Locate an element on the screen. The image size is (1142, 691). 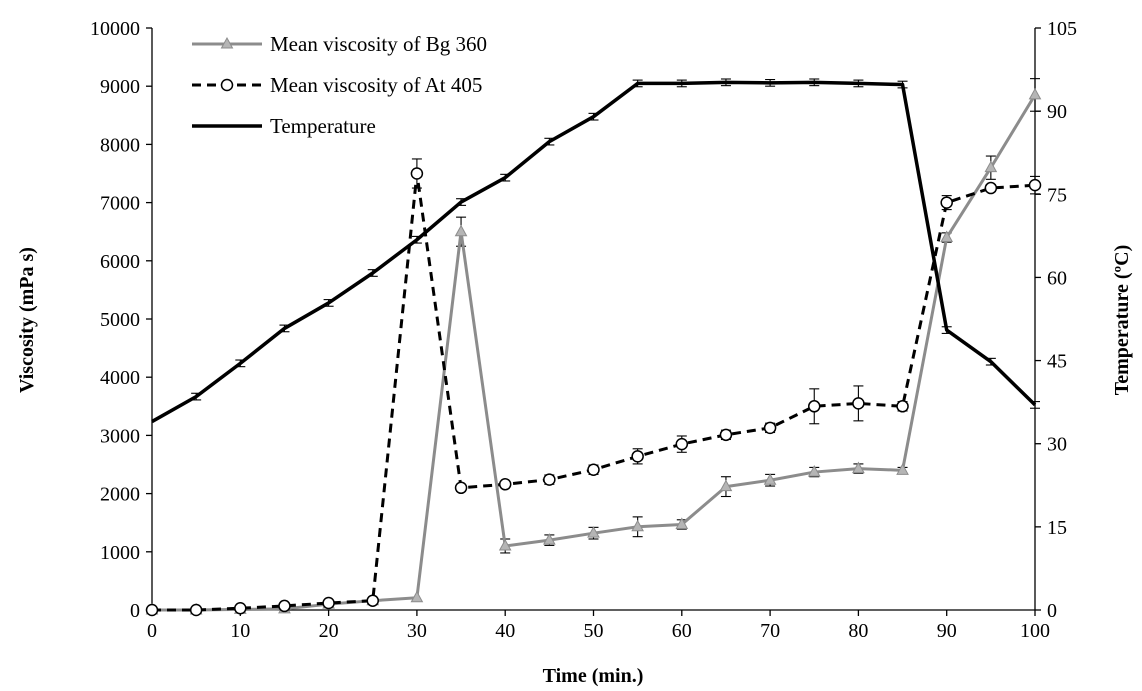
y2-tick-label: 15 is located at coordinates (1057, 528).